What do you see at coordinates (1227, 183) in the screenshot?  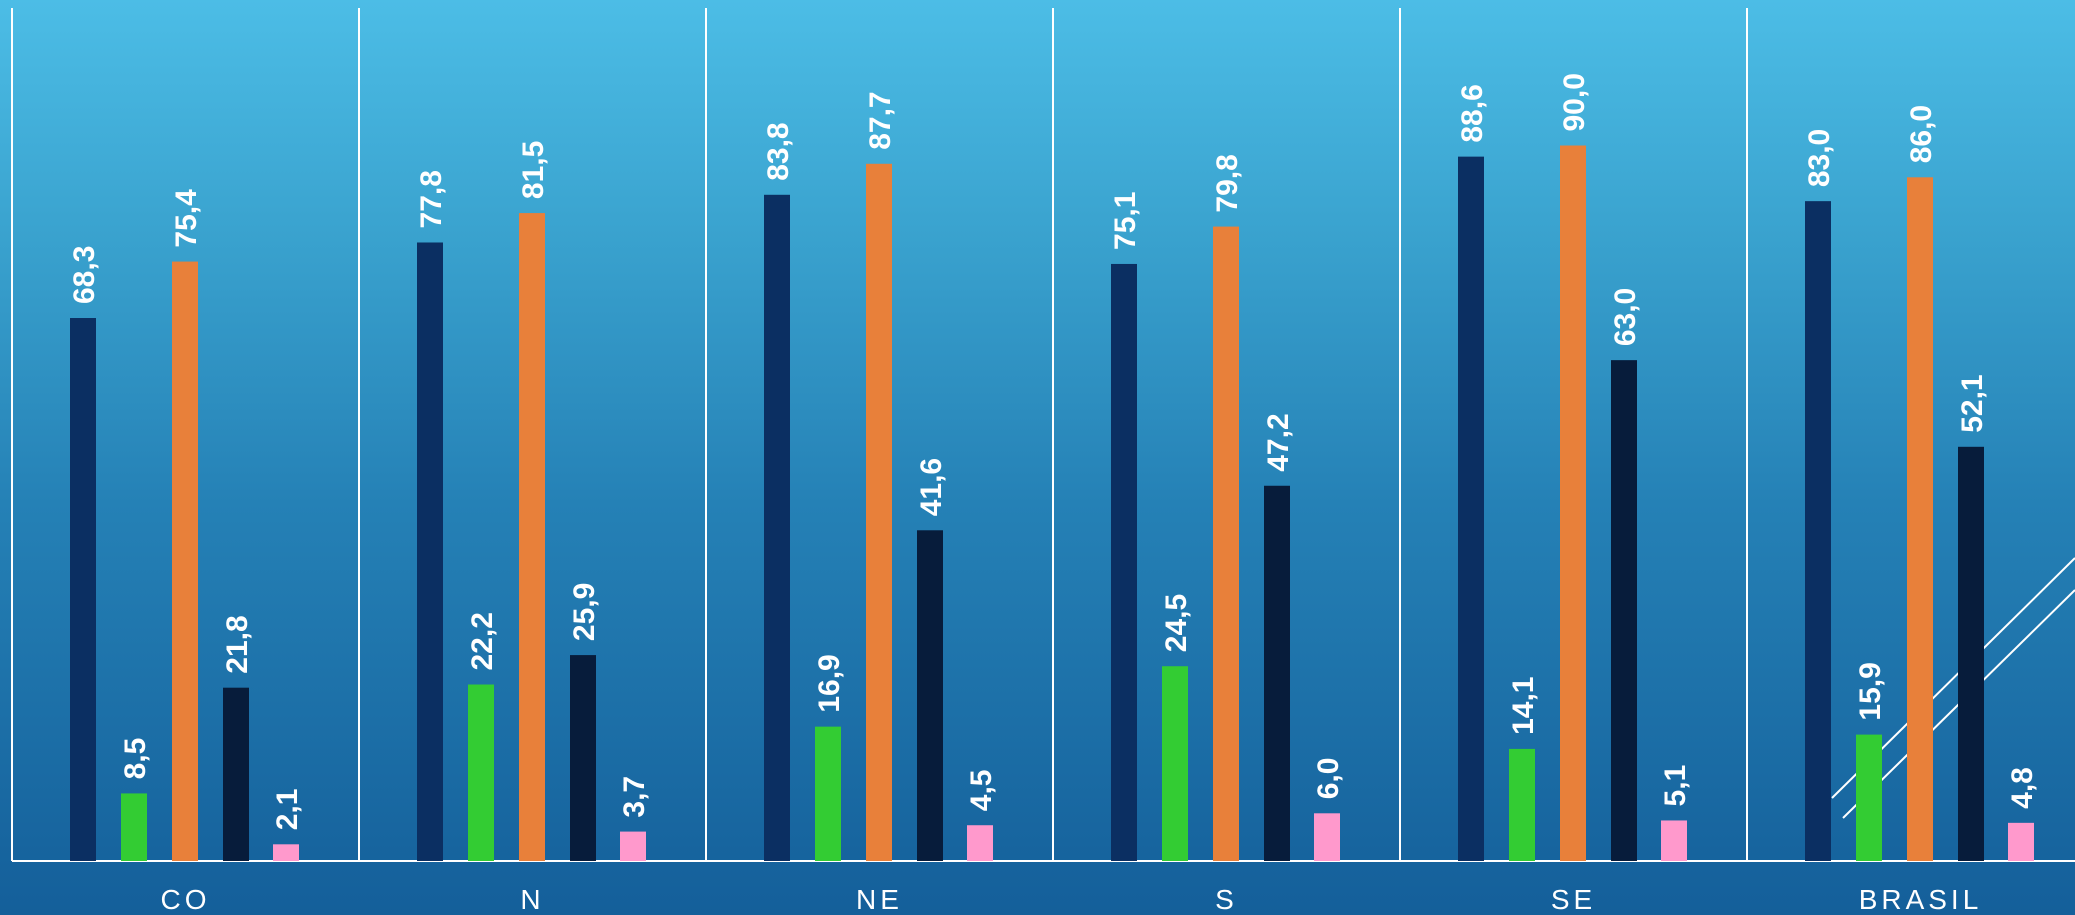 I see `data-label: 79,8` at bounding box center [1227, 183].